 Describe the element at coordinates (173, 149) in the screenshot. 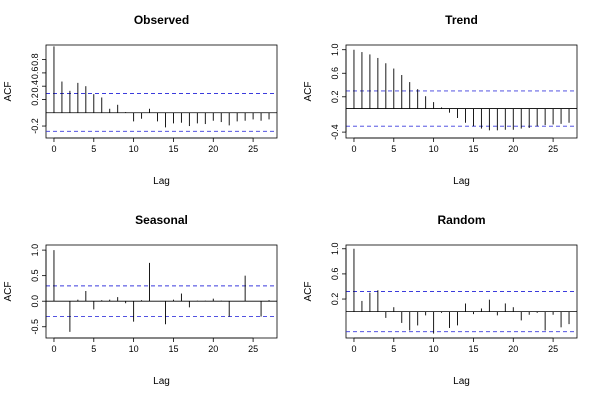

I see `observed-x-tick-label-15: 15` at that location.